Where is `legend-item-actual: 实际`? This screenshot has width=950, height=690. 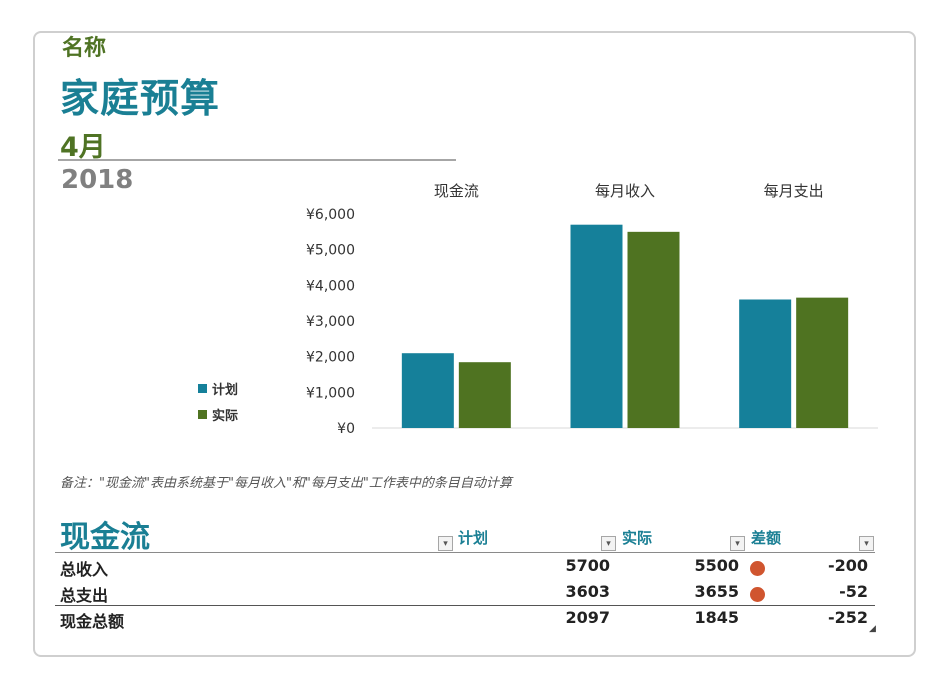 legend-item-actual: 实际 is located at coordinates (218, 414).